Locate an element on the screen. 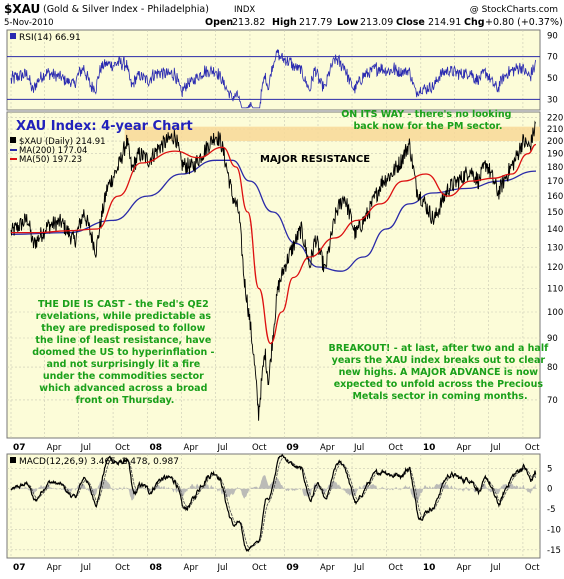 The height and width of the screenshot is (579, 564). price-ytick-label: 90 is located at coordinates (552, 339).